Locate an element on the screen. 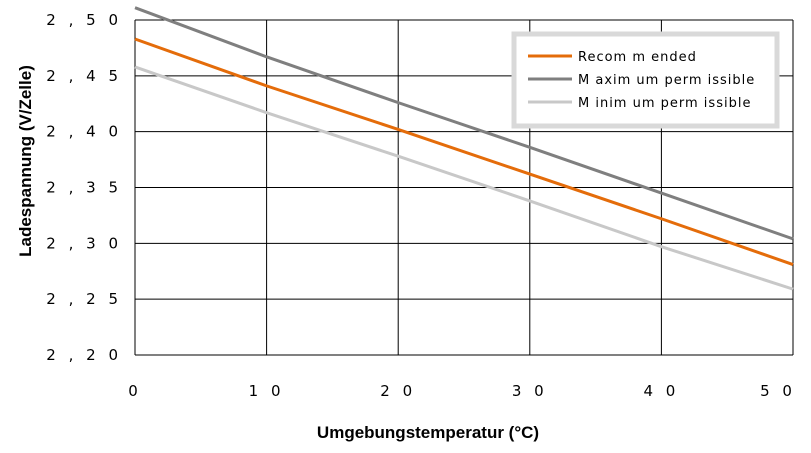  x-tick-label: 4 0 is located at coordinates (661, 391).